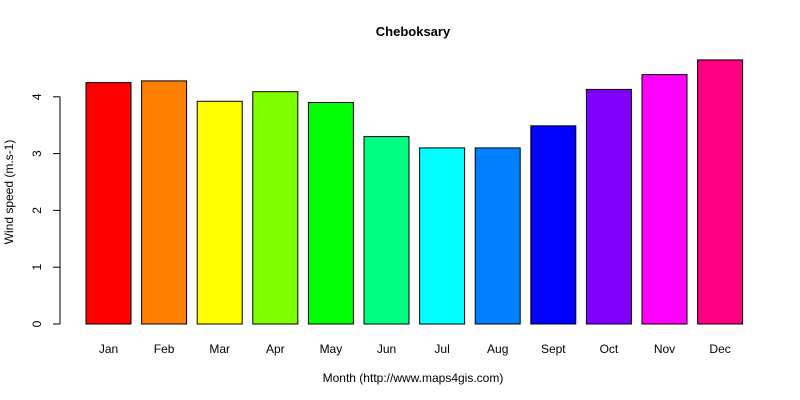 The image size is (800, 400). What do you see at coordinates (553, 349) in the screenshot?
I see `x-tick-label-sept: Sept` at bounding box center [553, 349].